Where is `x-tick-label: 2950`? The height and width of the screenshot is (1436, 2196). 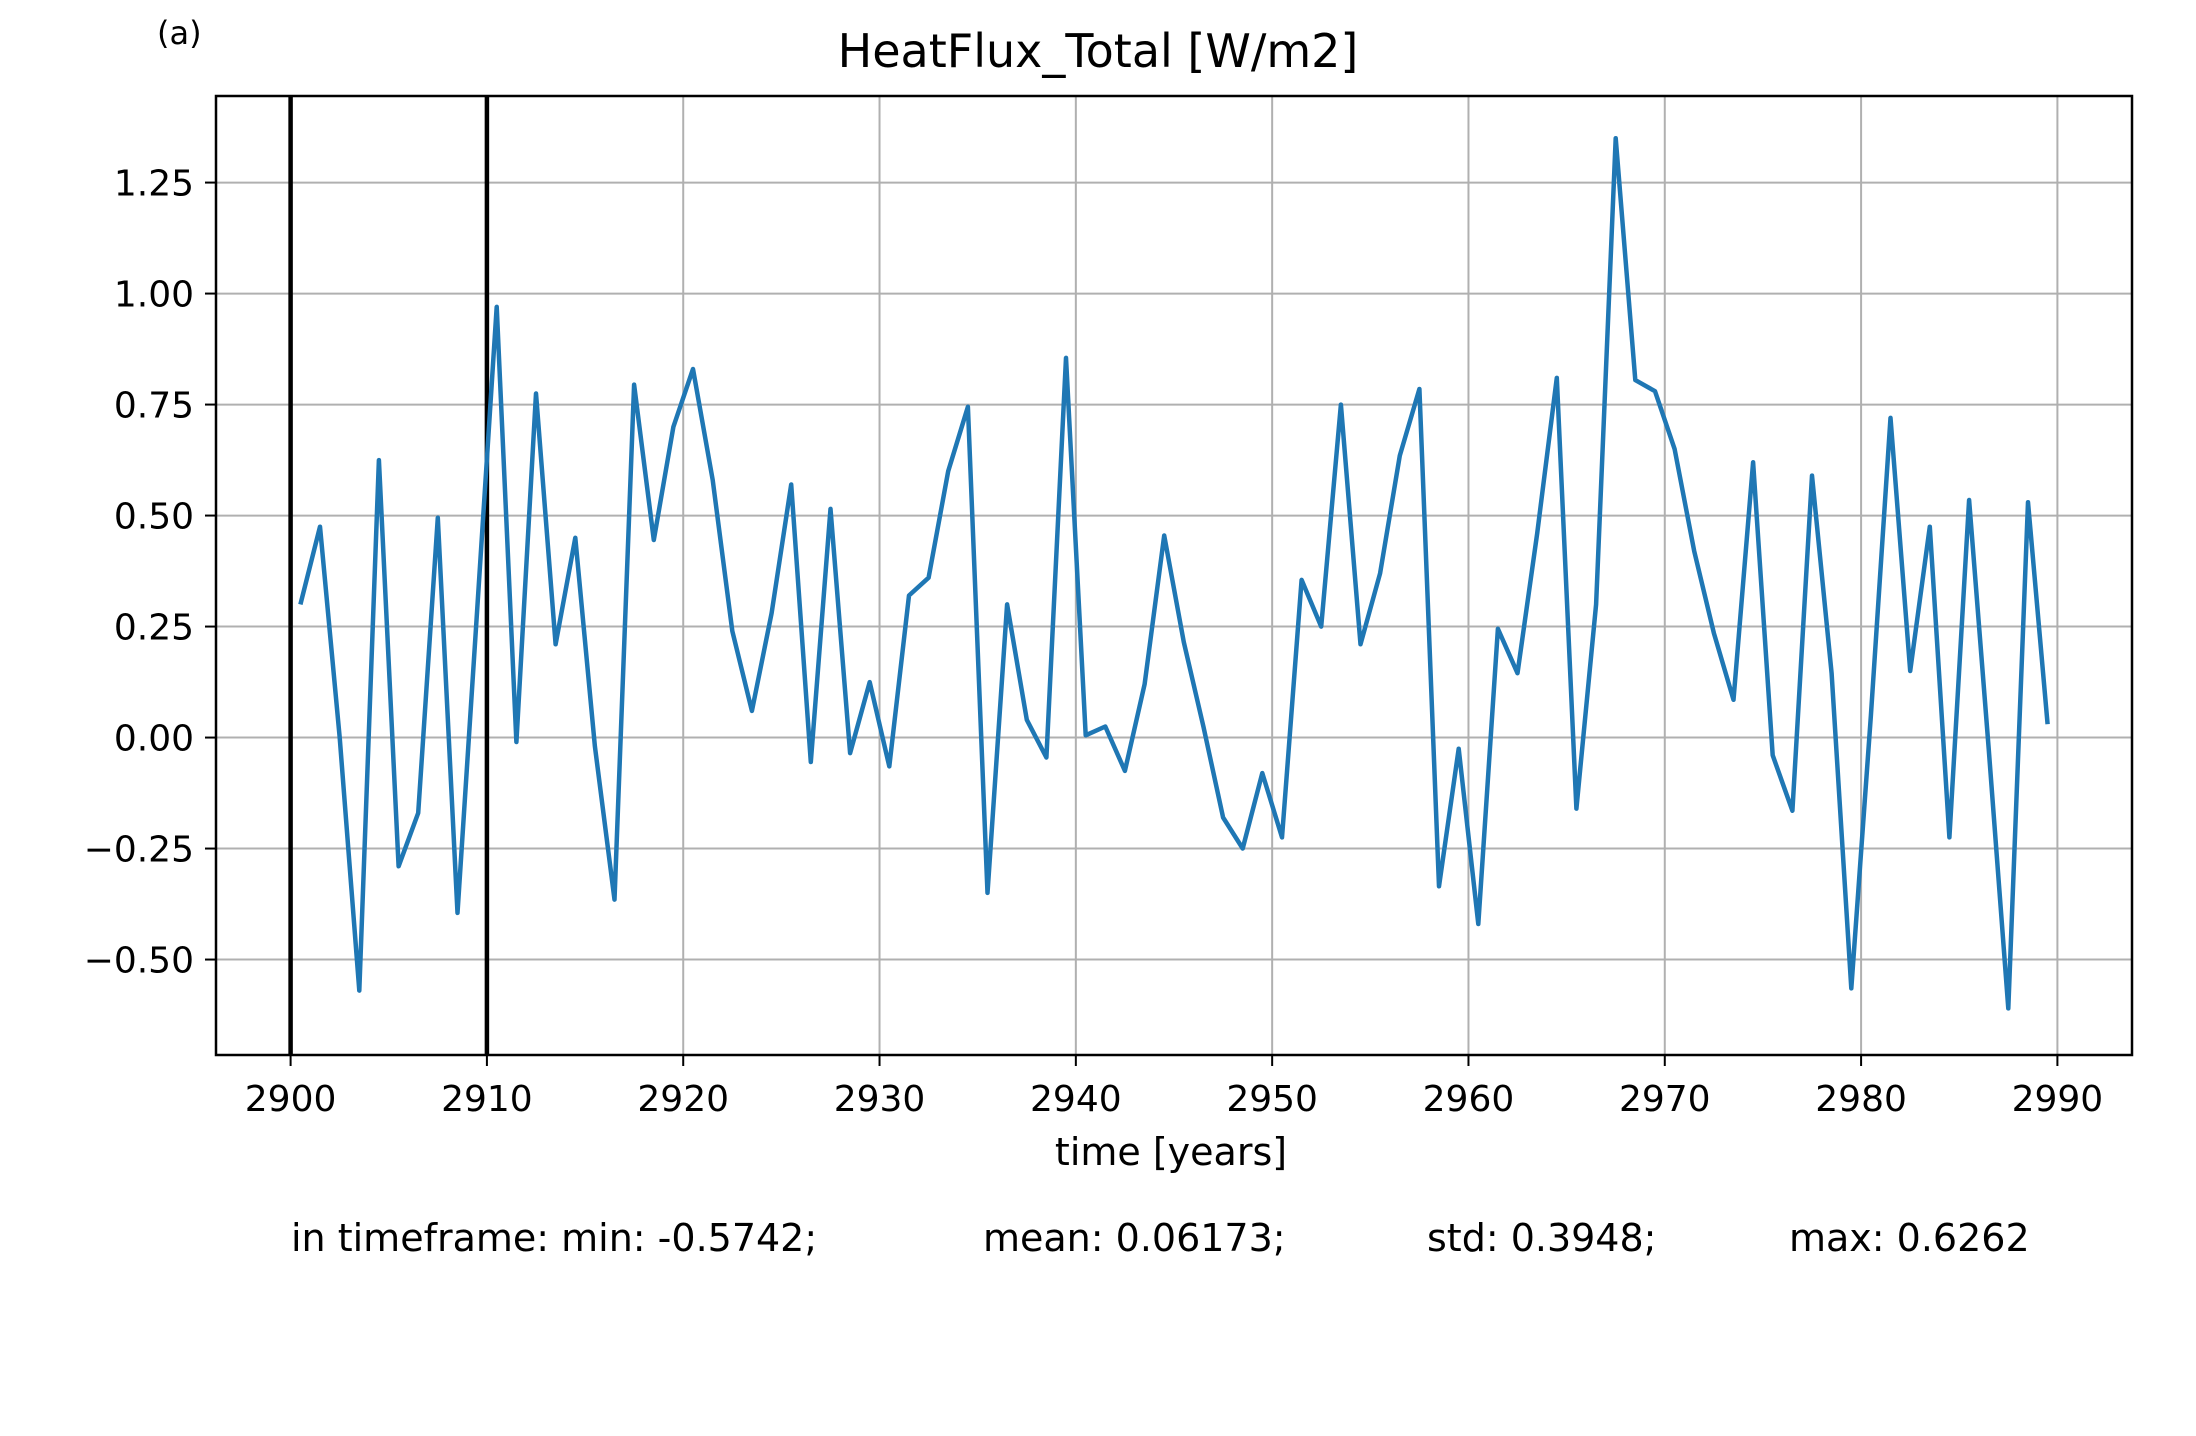
x-tick-label: 2950 is located at coordinates (1272, 1099).